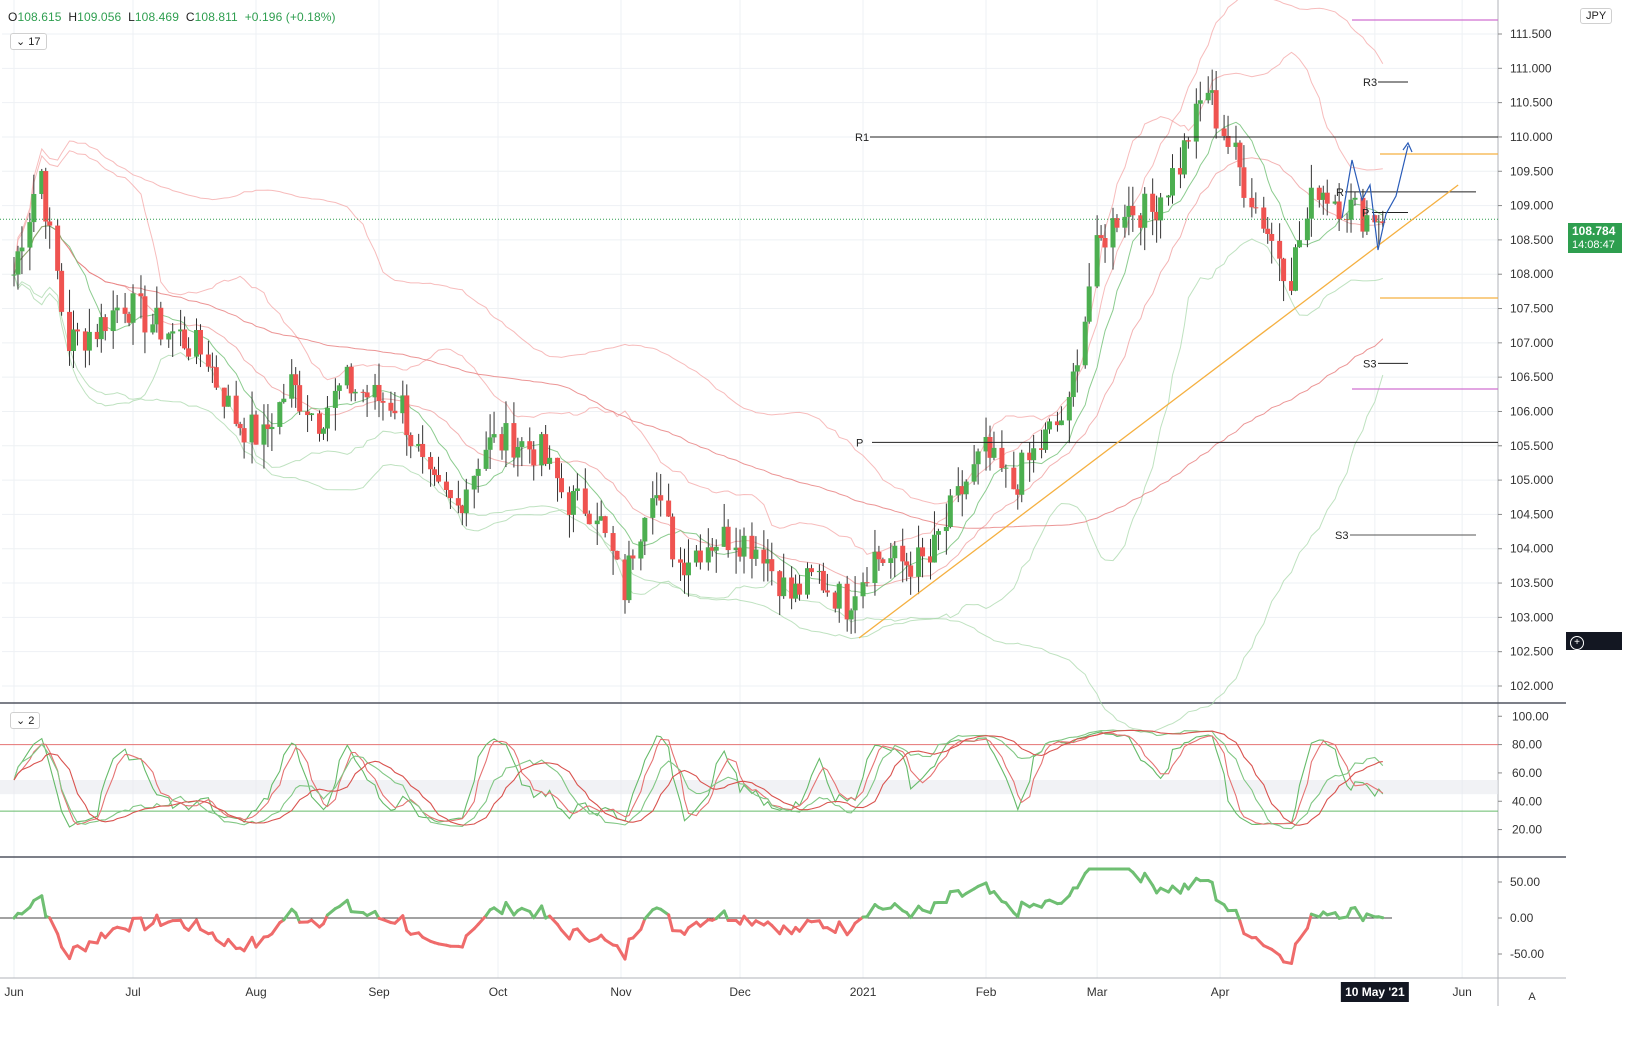  Describe the element at coordinates (28, 41) in the screenshot. I see `indicators-toggle: ⌄ 17` at that location.